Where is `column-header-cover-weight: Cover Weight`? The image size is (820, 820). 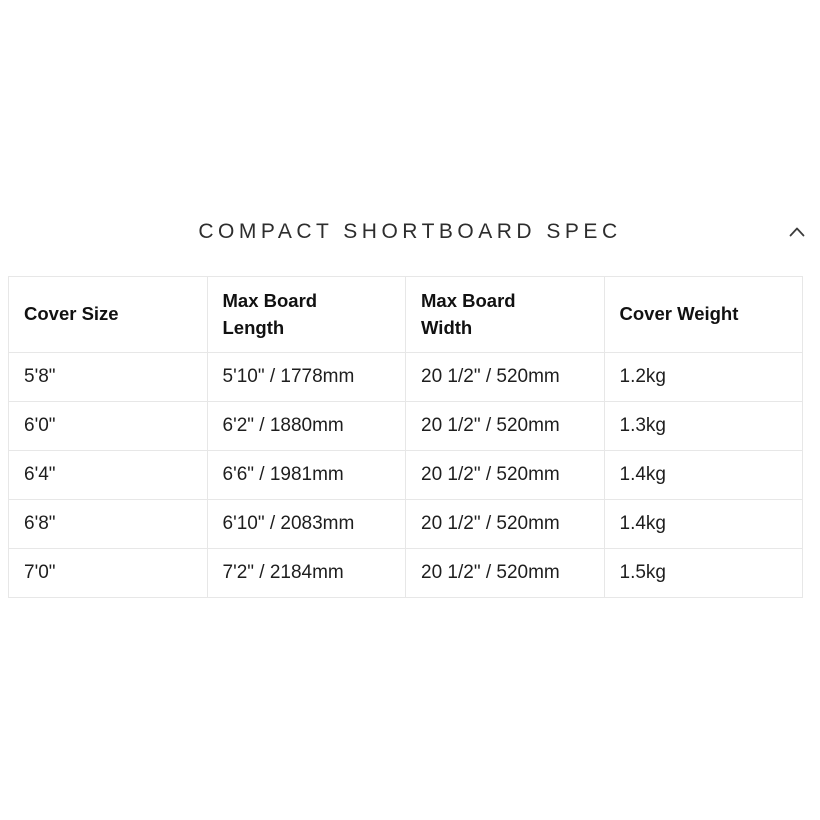
column-header-cover-weight: Cover Weight is located at coordinates (703, 314).